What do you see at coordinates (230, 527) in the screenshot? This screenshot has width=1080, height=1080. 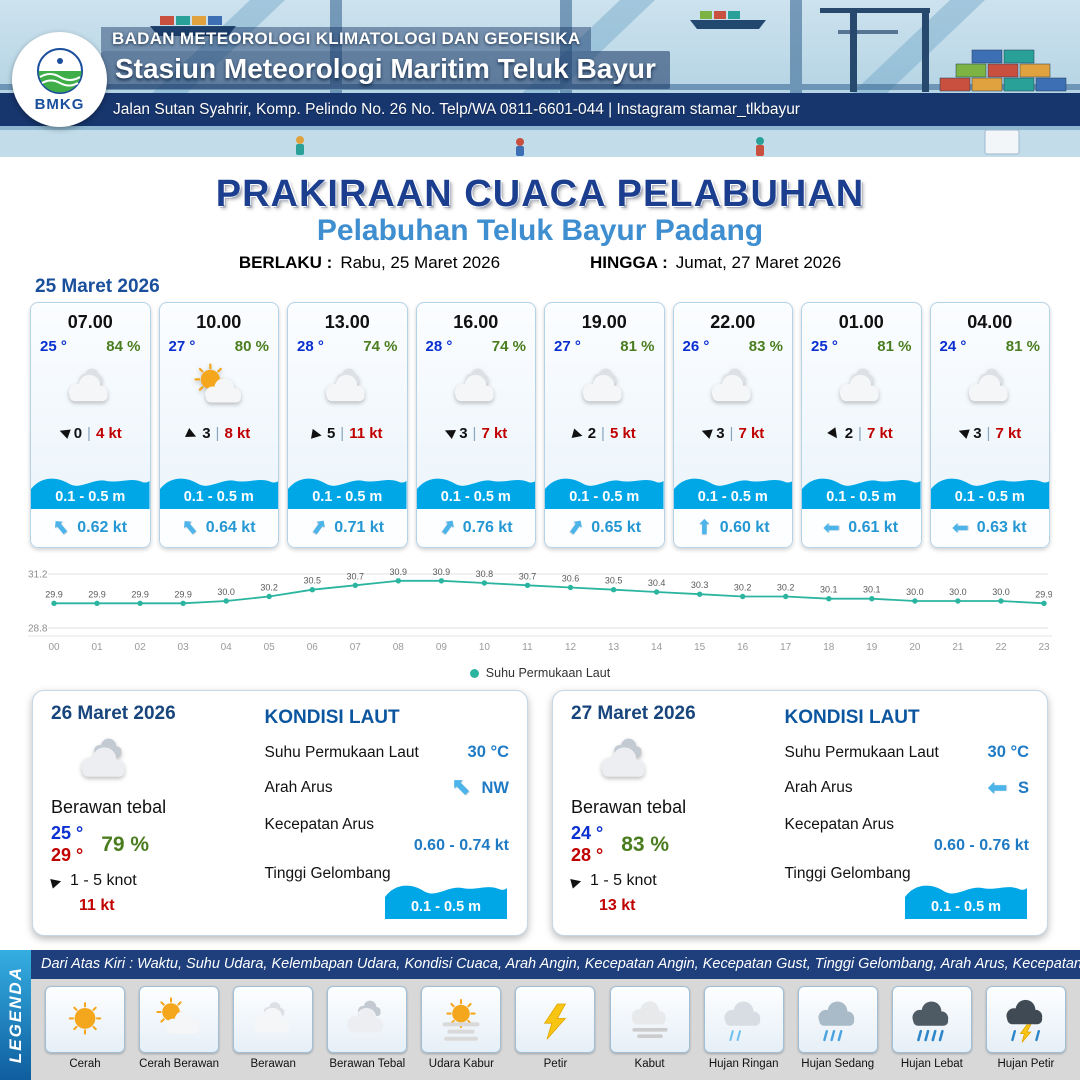 I see `current-speed: 0.64 kt` at bounding box center [230, 527].